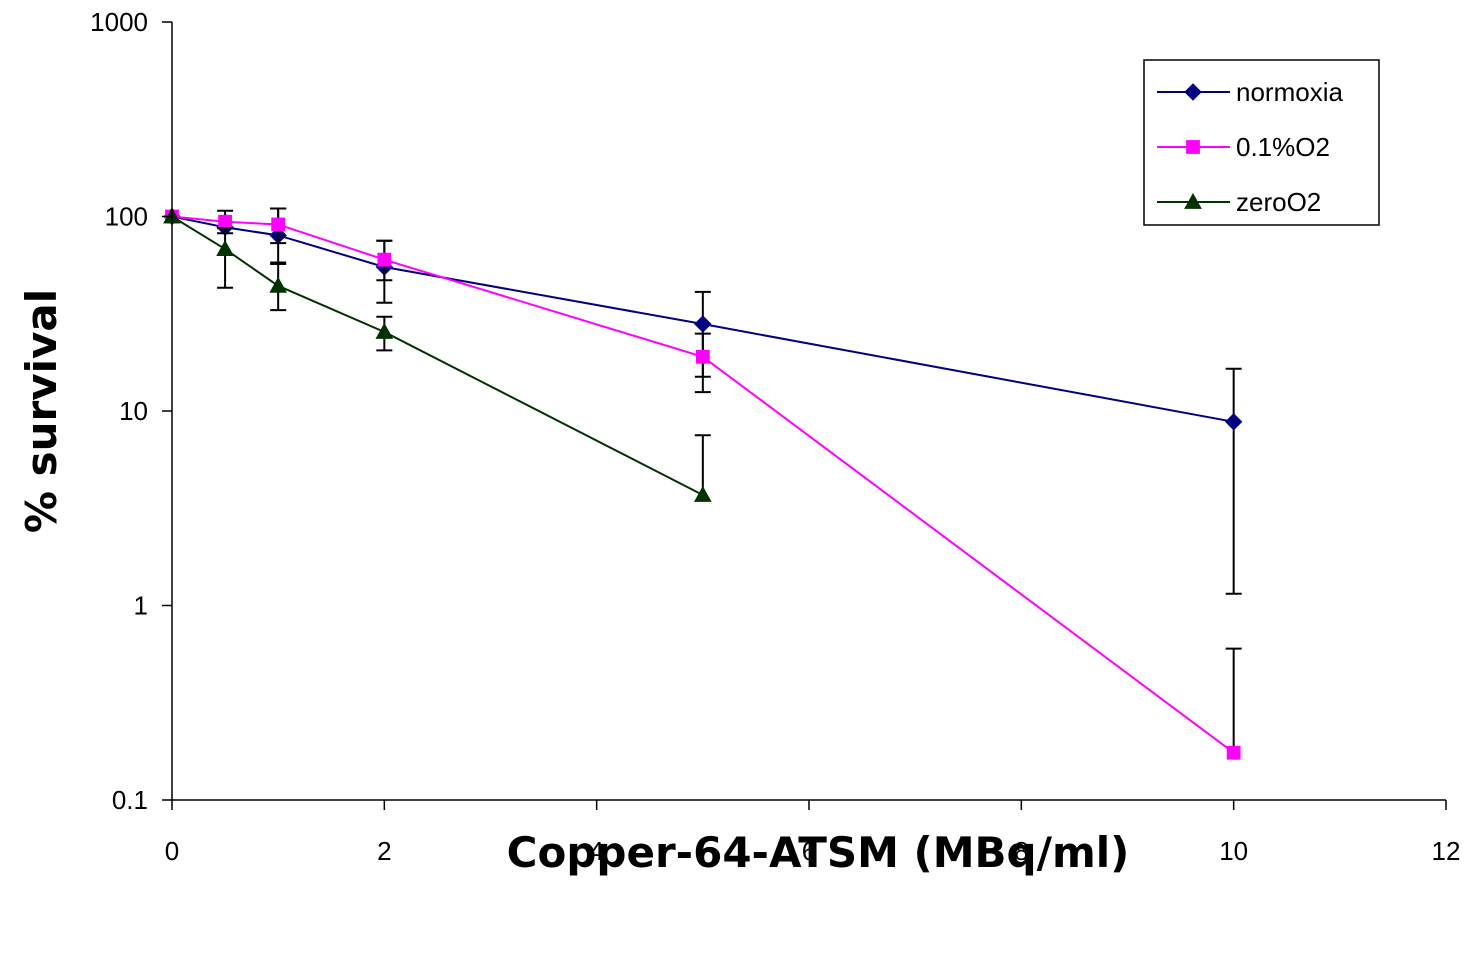 The width and height of the screenshot is (1472, 962). I want to click on y-tick-label: 0.1, so click(130, 800).